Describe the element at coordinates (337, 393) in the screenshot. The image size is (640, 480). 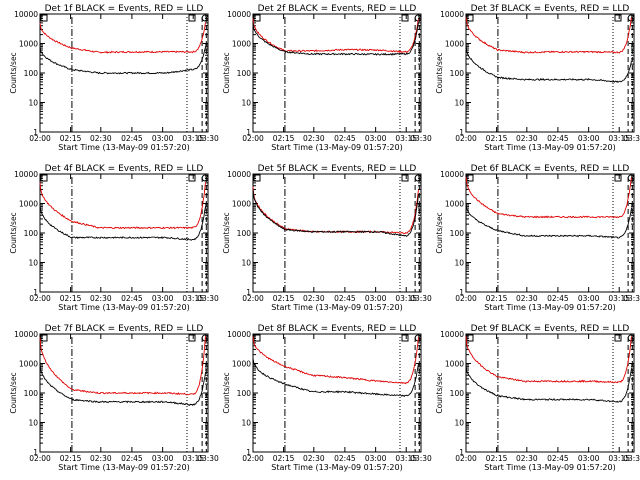
I see `plot-frame` at that location.